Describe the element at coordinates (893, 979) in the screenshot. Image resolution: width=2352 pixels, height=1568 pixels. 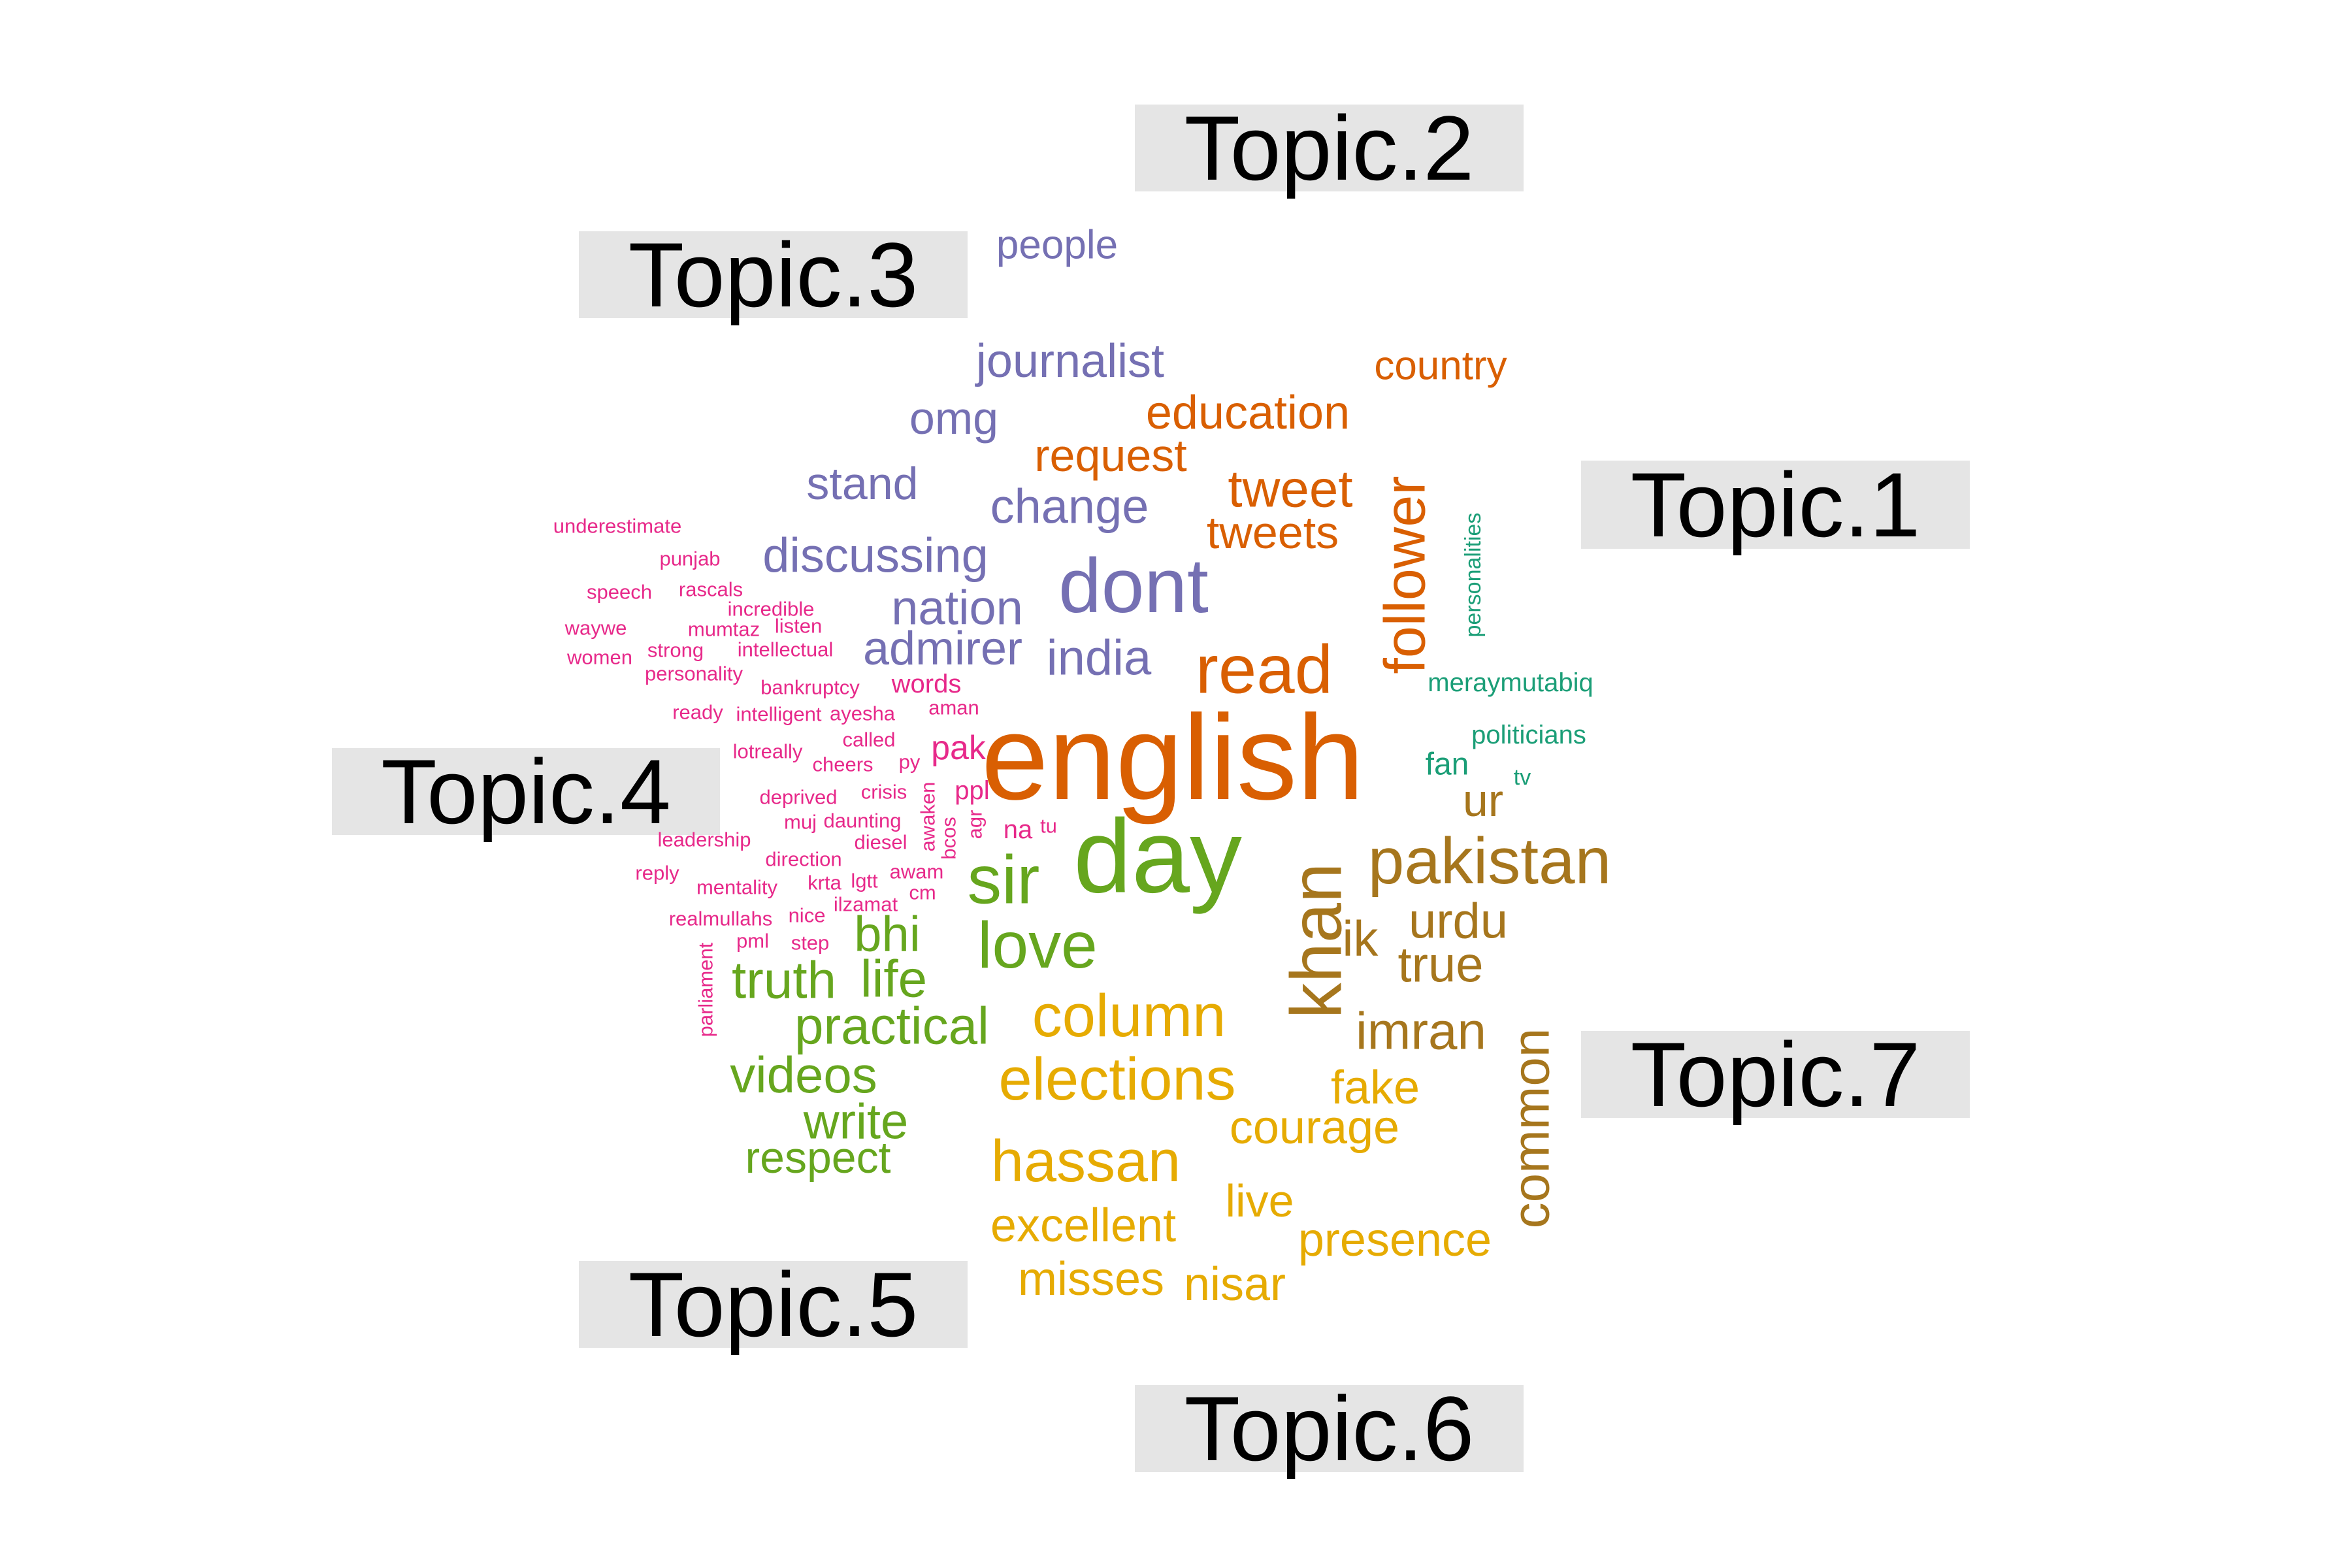
I see `word-life: life` at that location.